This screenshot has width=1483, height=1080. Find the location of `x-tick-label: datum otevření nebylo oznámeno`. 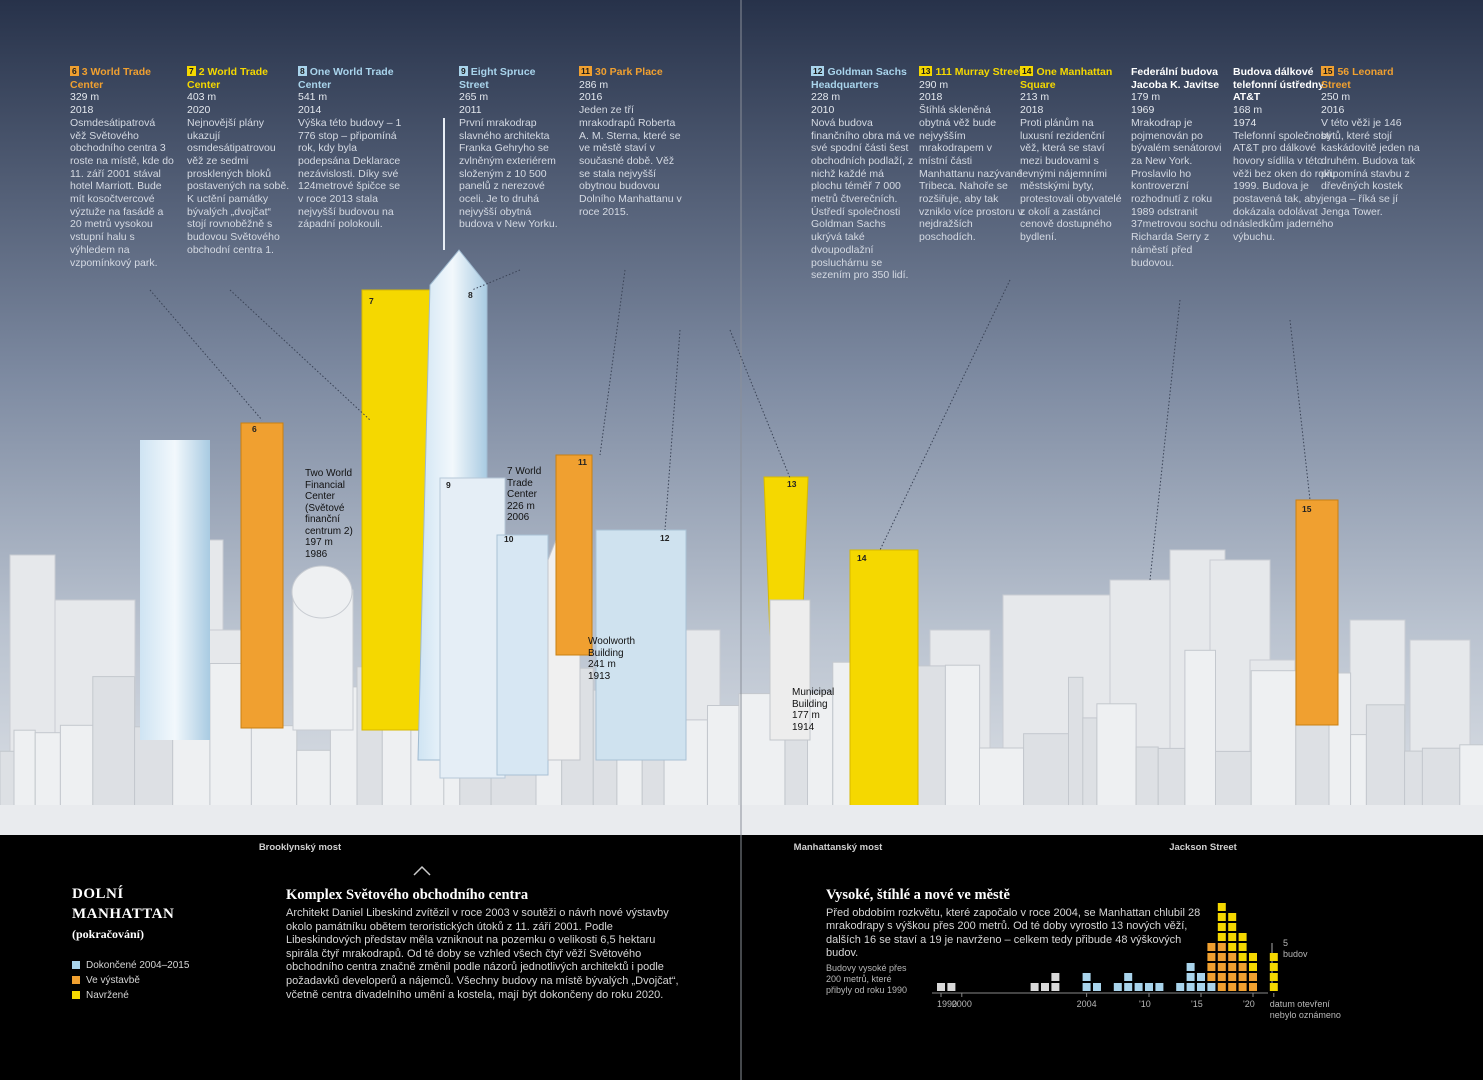

x-tick-label: datum otevření nebylo oznámeno is located at coordinates (1305, 1009).